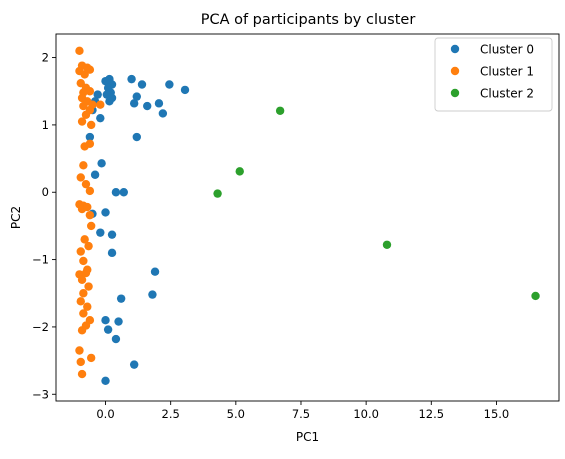 The image size is (565, 459). What do you see at coordinates (301, 414) in the screenshot?
I see `x-tick-label: 7.5` at bounding box center [301, 414].